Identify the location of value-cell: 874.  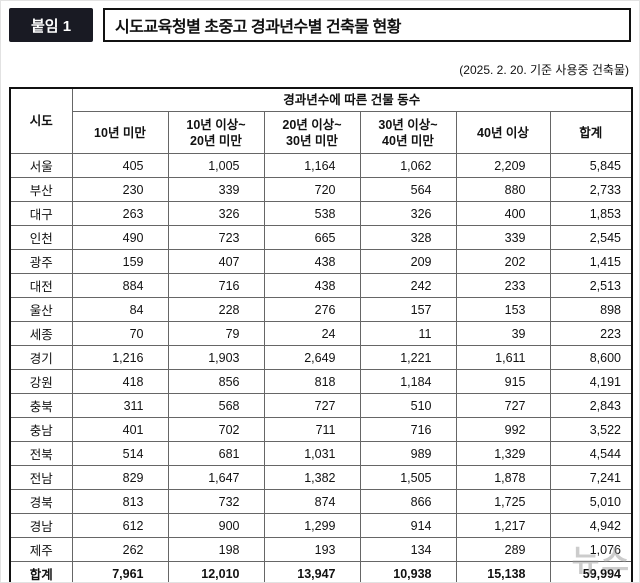
(312, 502).